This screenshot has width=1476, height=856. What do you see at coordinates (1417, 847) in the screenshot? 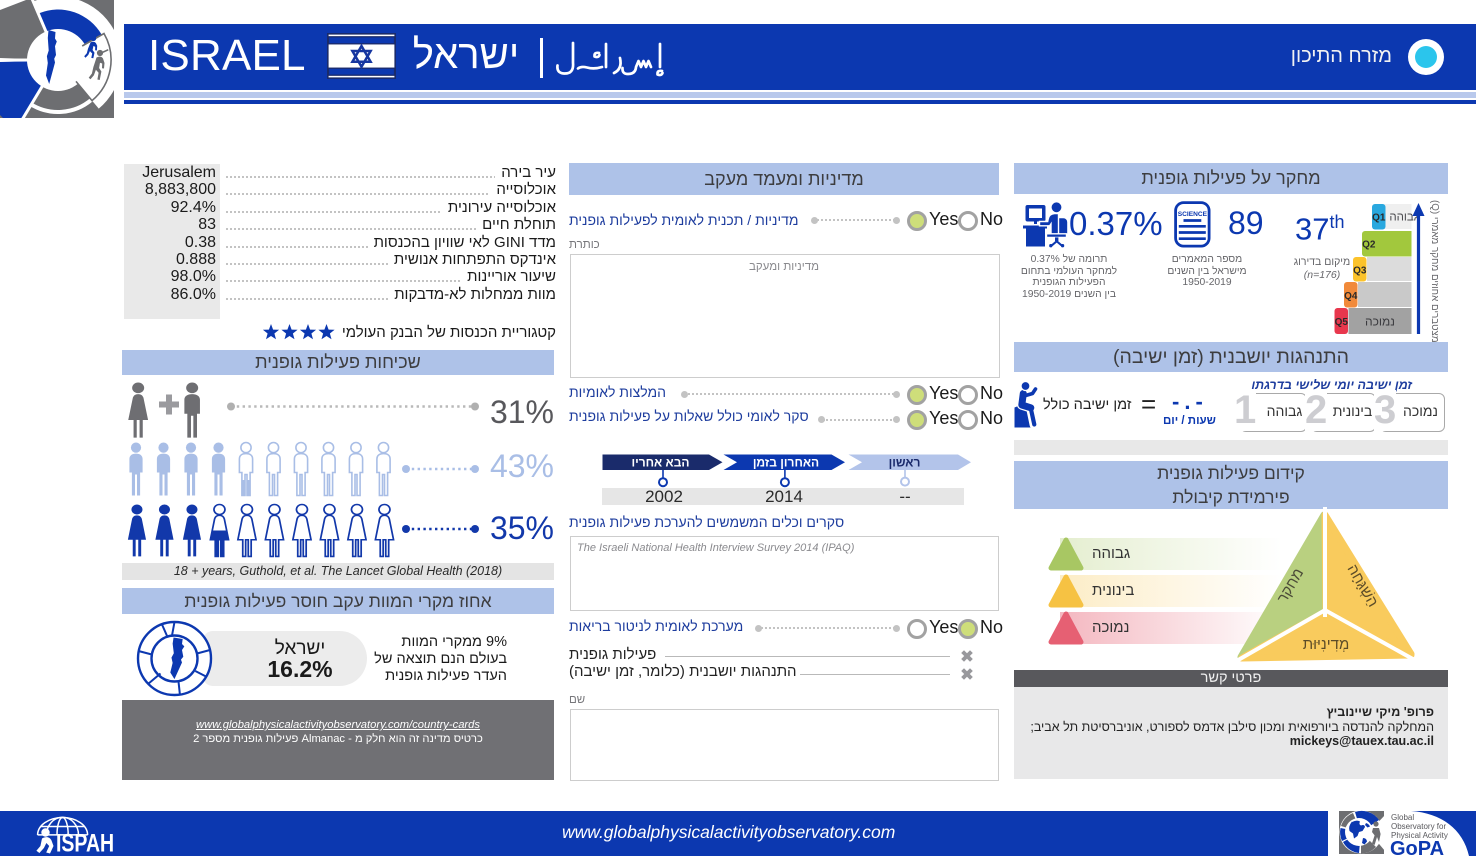
I see `svg-text: GoPA` at bounding box center [1417, 847].